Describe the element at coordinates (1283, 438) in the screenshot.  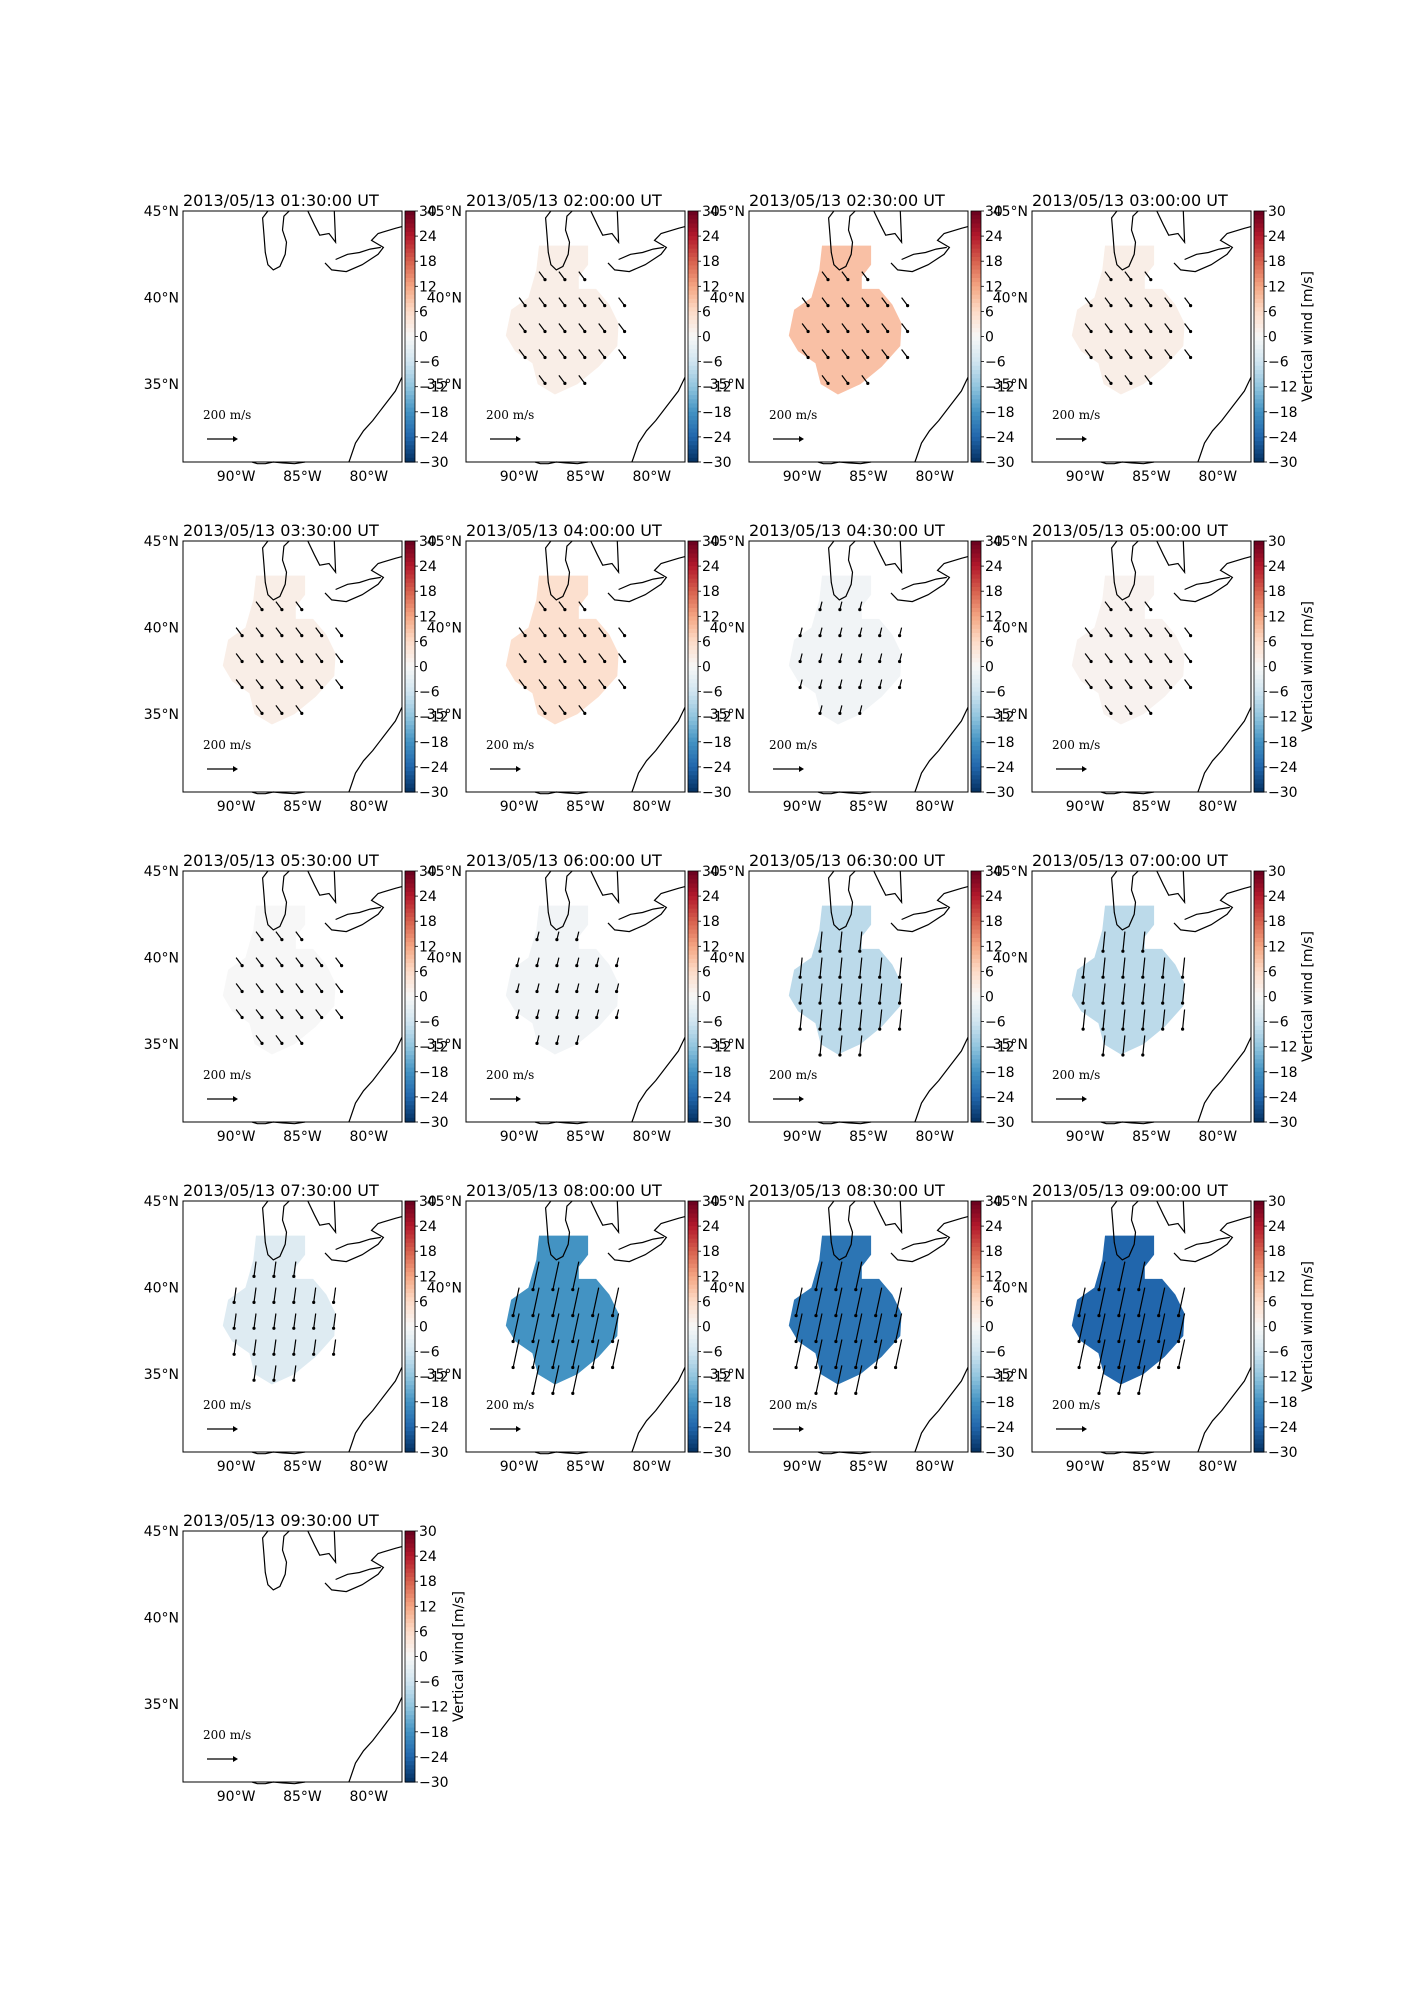
I see `colorbar-tick-label: −24` at that location.